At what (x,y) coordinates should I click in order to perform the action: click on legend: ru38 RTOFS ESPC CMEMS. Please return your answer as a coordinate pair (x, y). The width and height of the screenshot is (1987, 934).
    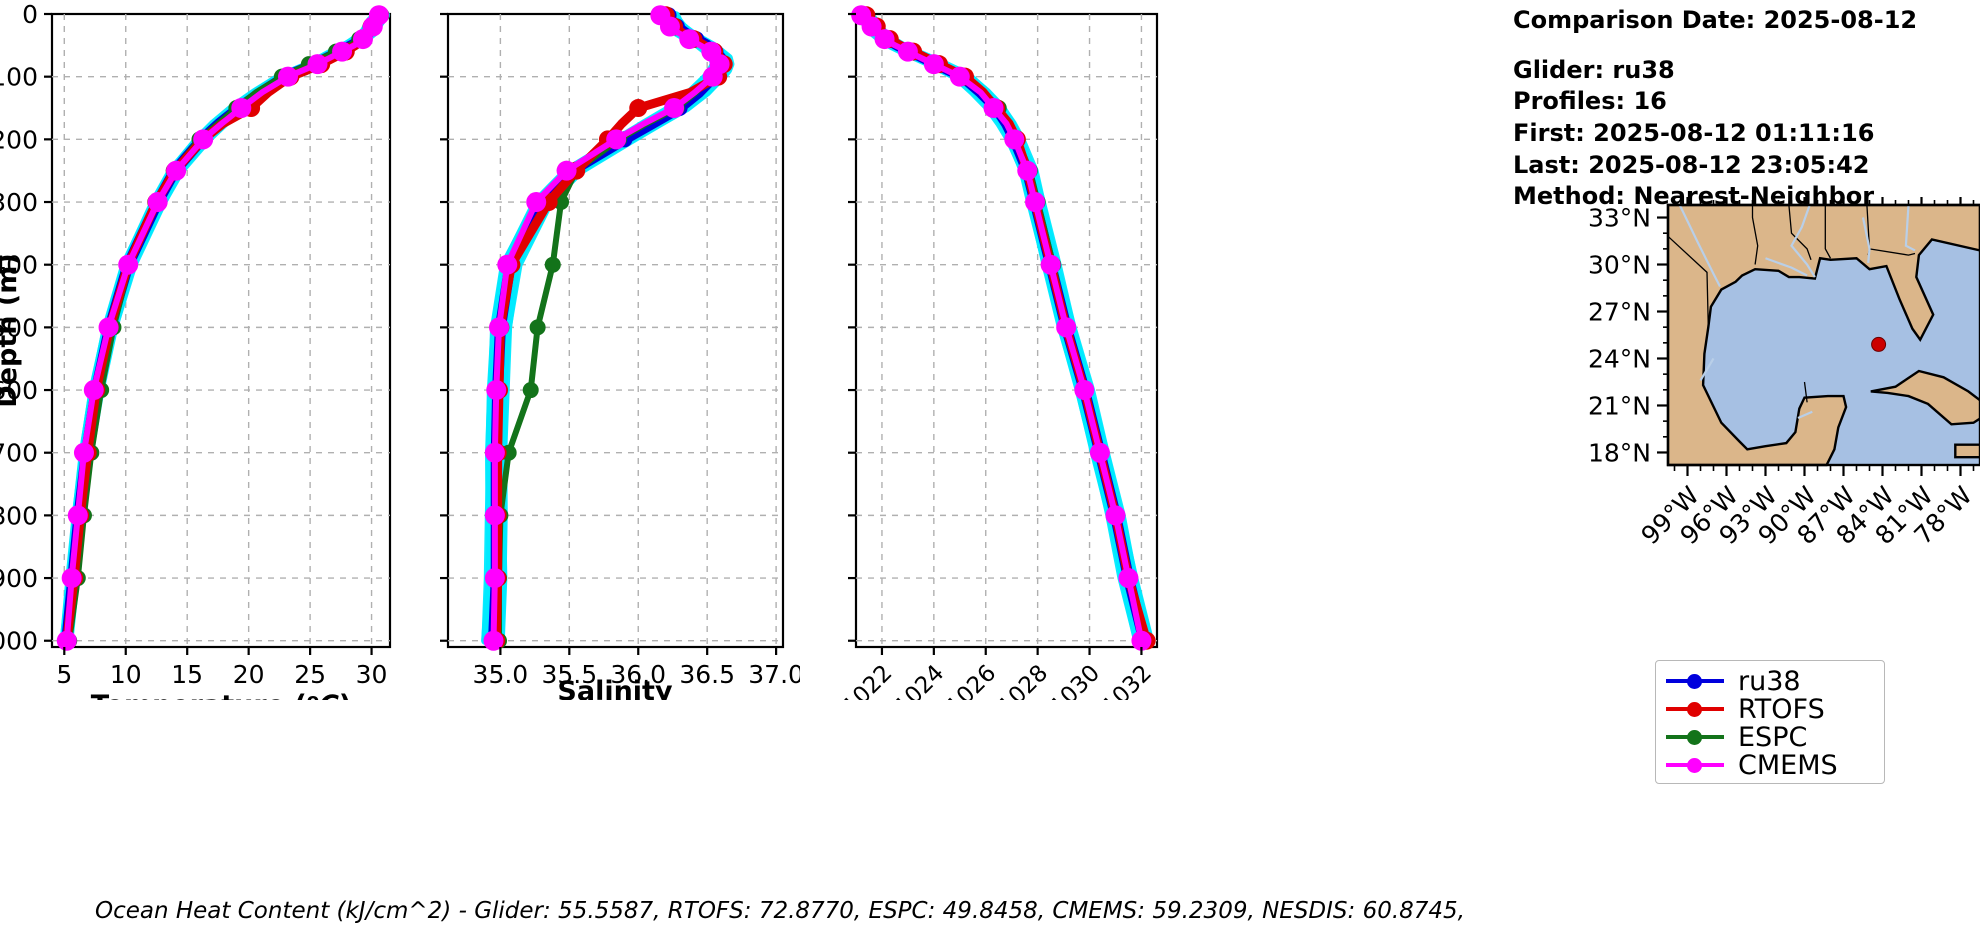
    Looking at the image, I should click on (1770, 722).